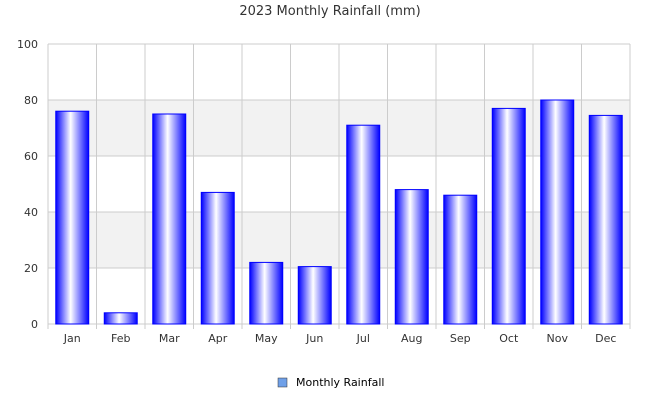  What do you see at coordinates (31, 212) in the screenshot?
I see `y-tick-label: 40` at bounding box center [31, 212].